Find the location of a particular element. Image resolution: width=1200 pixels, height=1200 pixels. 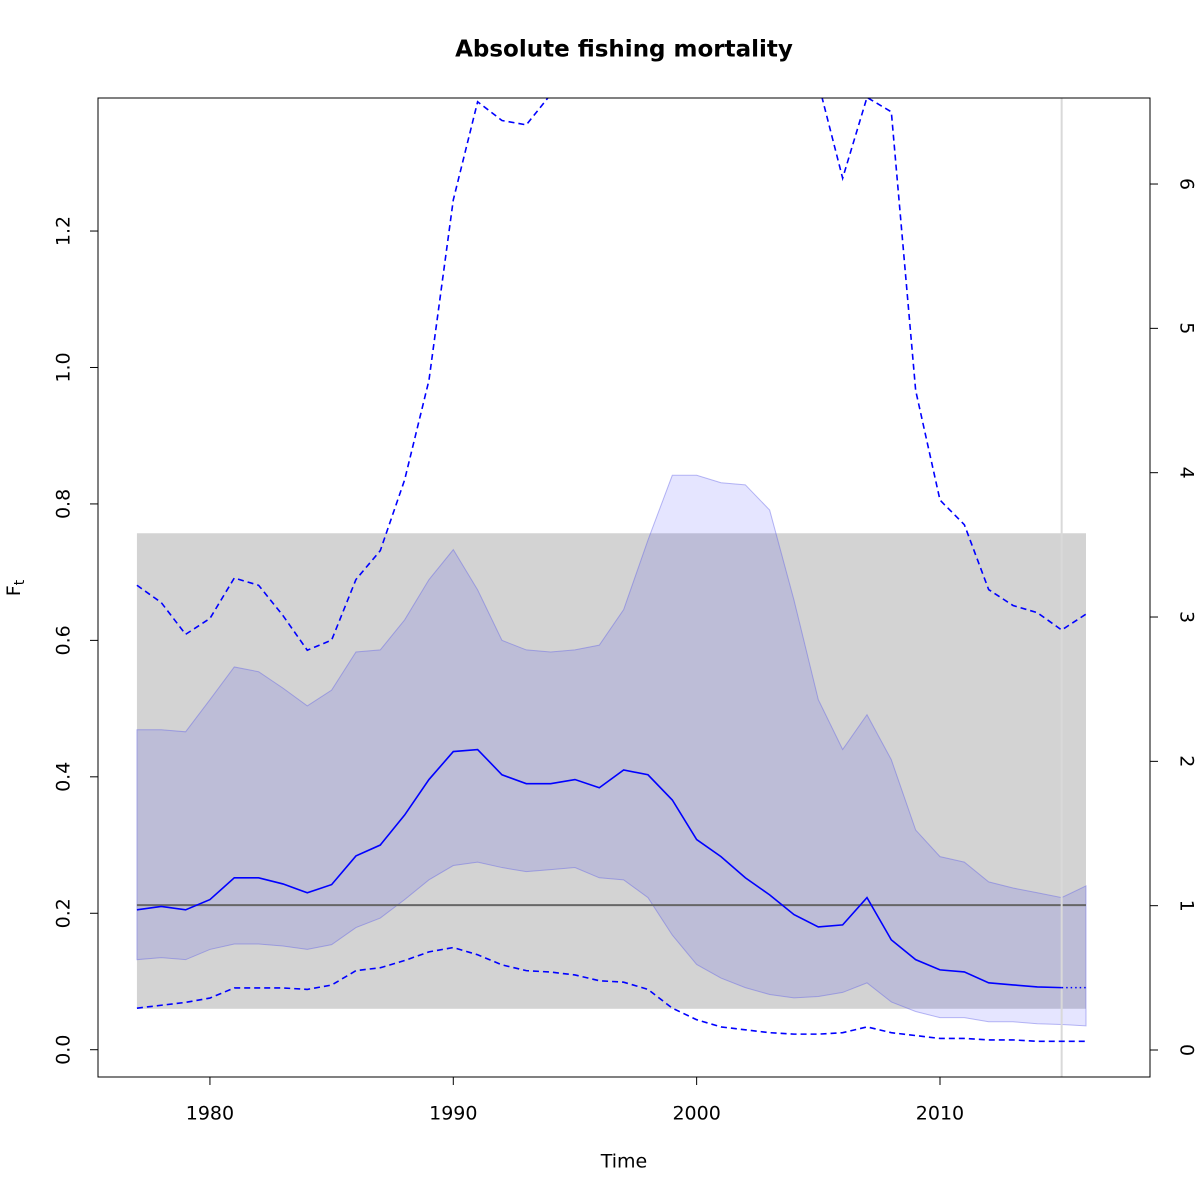

x-axis-label: Time is located at coordinates (624, 1162).